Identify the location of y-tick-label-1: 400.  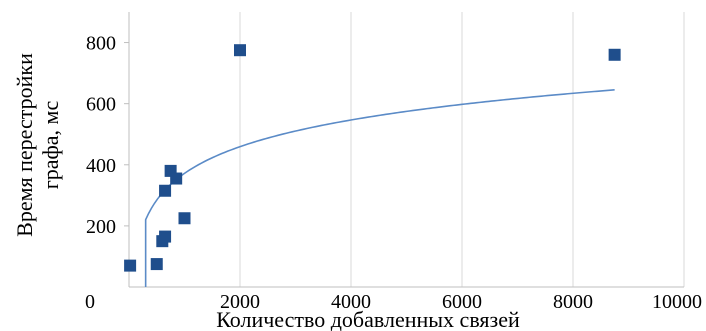
(101, 166).